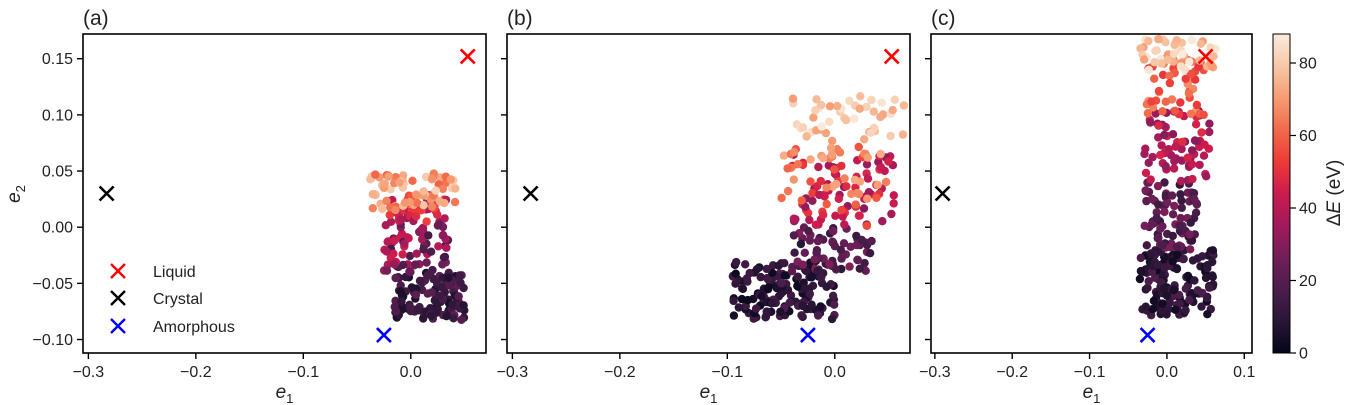 This screenshot has height=405, width=1347. Describe the element at coordinates (1308, 198) in the screenshot. I see `colorbar: 0 20 40 60 80 ΔE (eV)` at that location.